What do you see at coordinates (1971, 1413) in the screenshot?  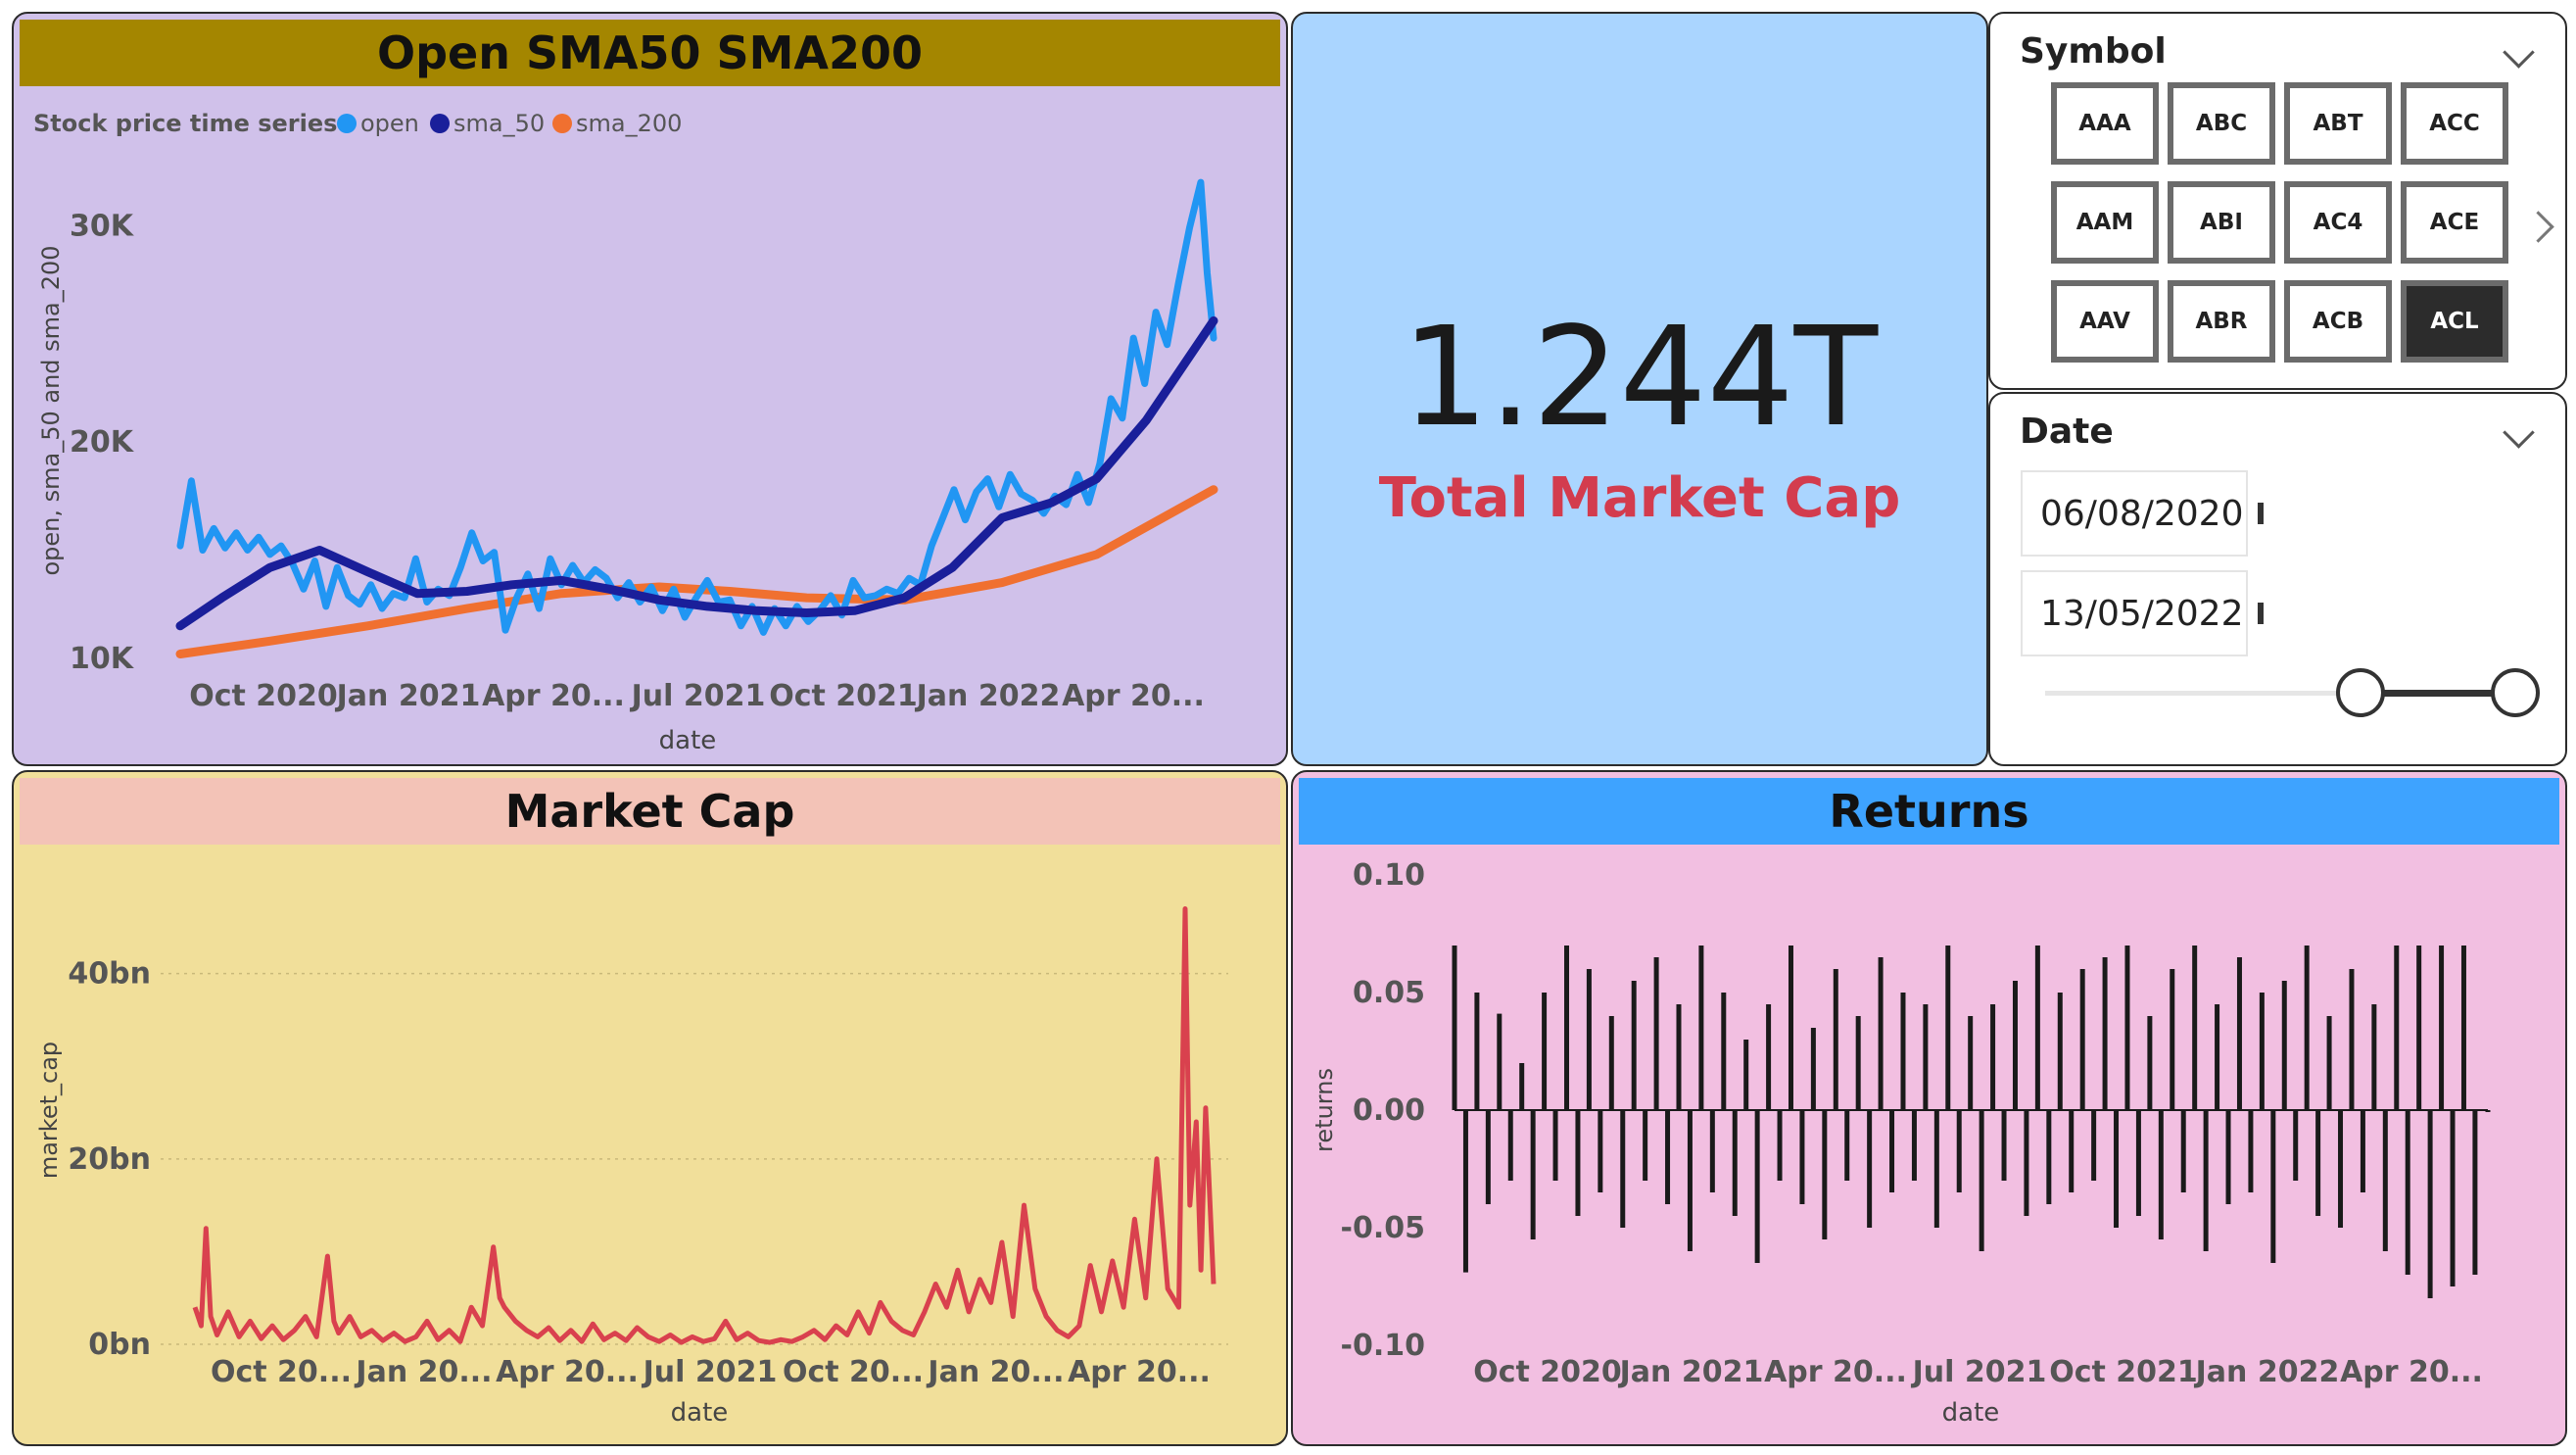 I see `x-axis-label: date` at bounding box center [1971, 1413].